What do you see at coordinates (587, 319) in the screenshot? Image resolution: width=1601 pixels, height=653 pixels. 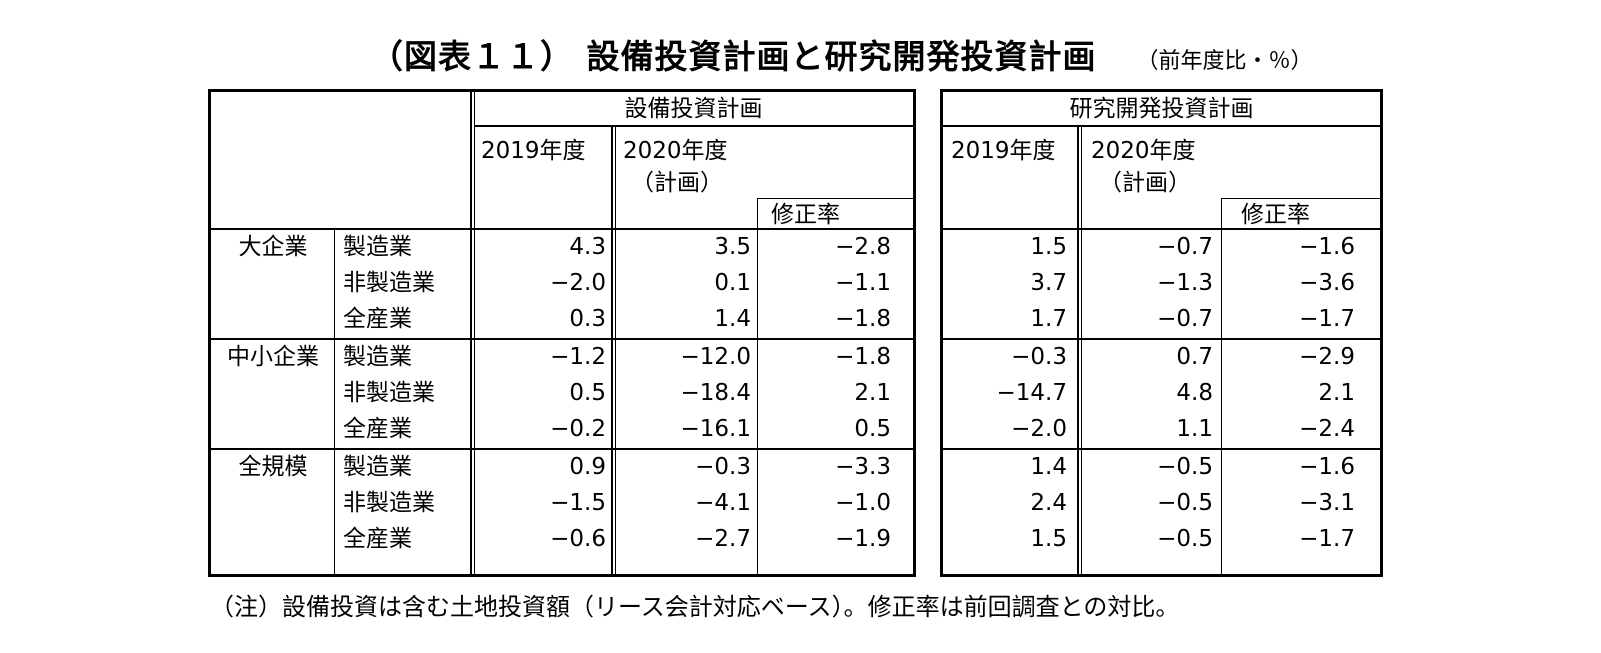 I see `capex-2019-cell: 0.3` at bounding box center [587, 319].